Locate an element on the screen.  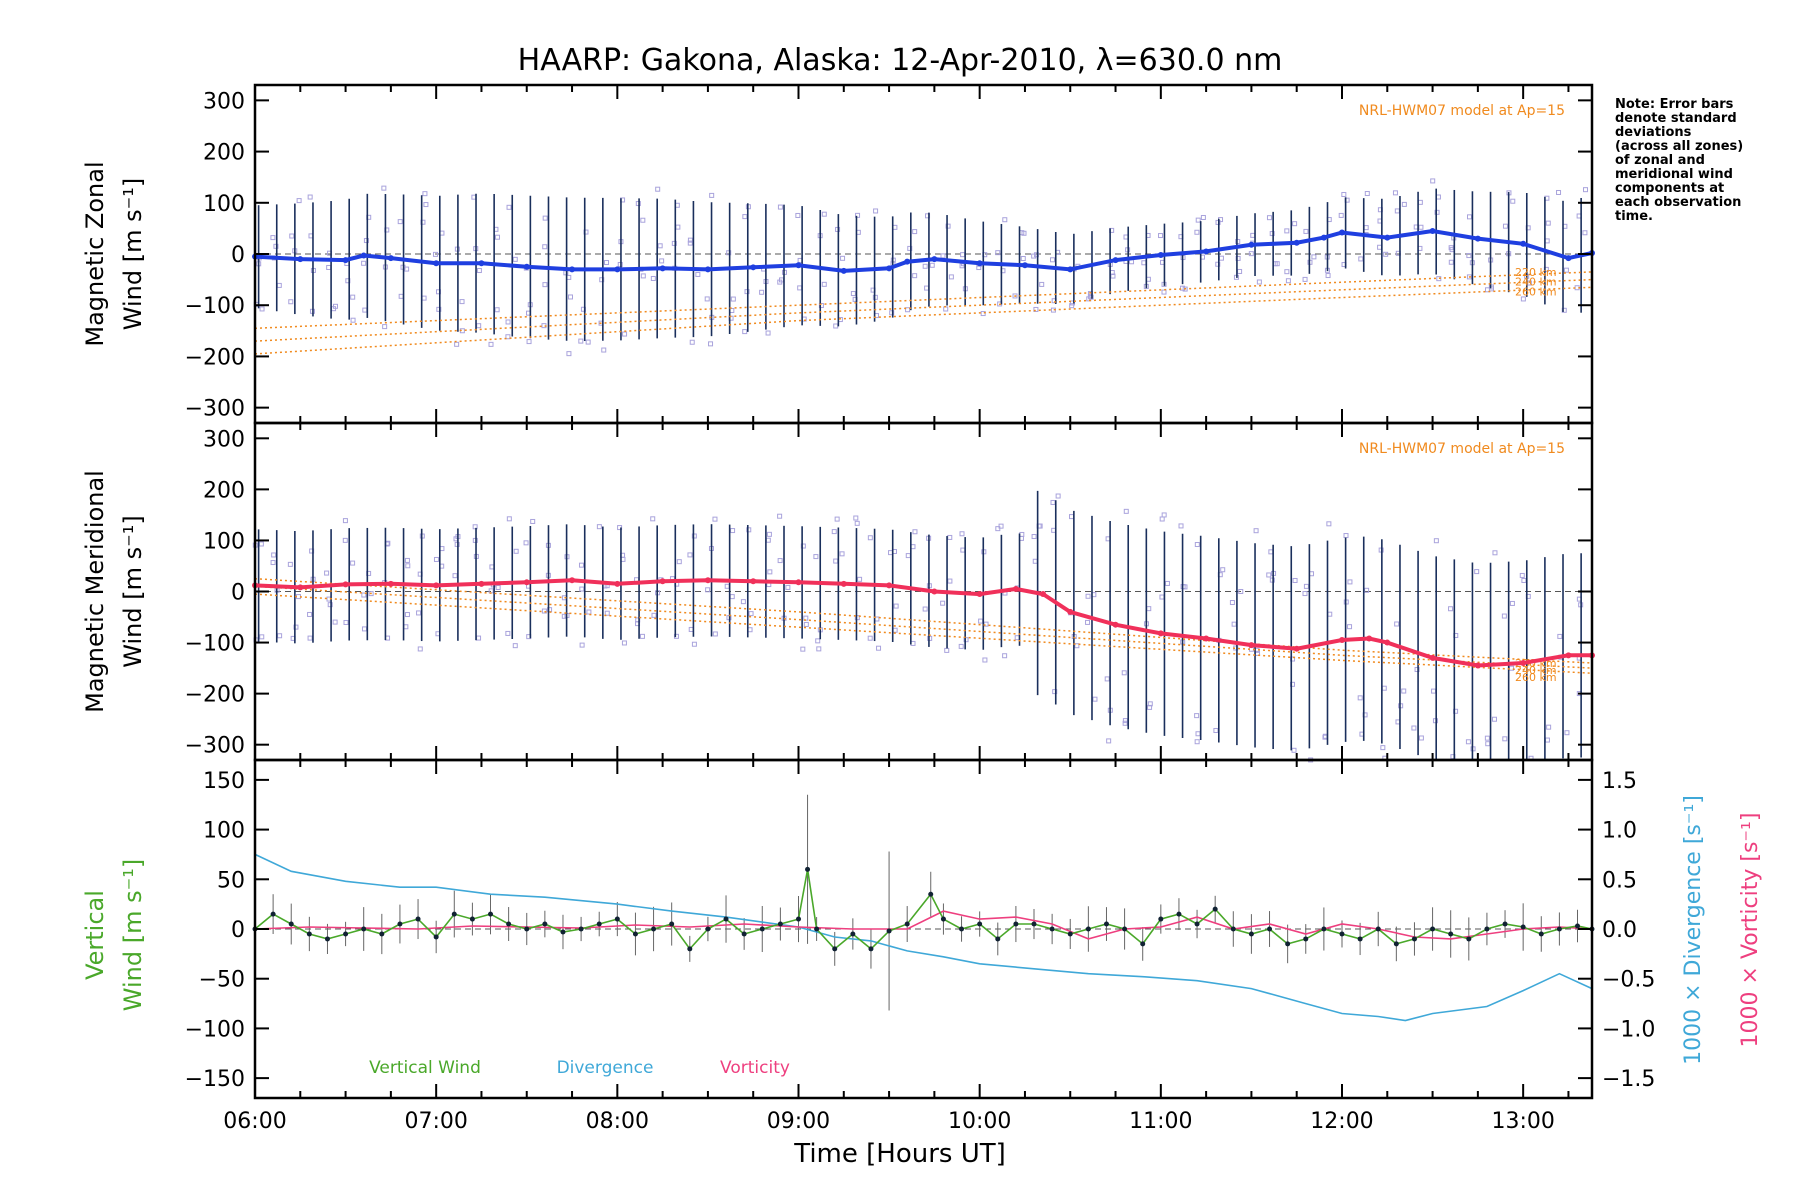
note-line: components at is located at coordinates (1669, 188).